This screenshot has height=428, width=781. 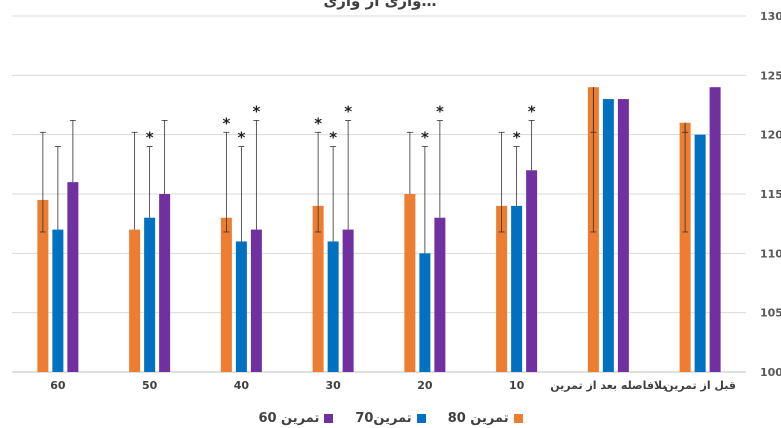 What do you see at coordinates (58, 385) in the screenshot?
I see `x-tick-label: 60` at bounding box center [58, 385].